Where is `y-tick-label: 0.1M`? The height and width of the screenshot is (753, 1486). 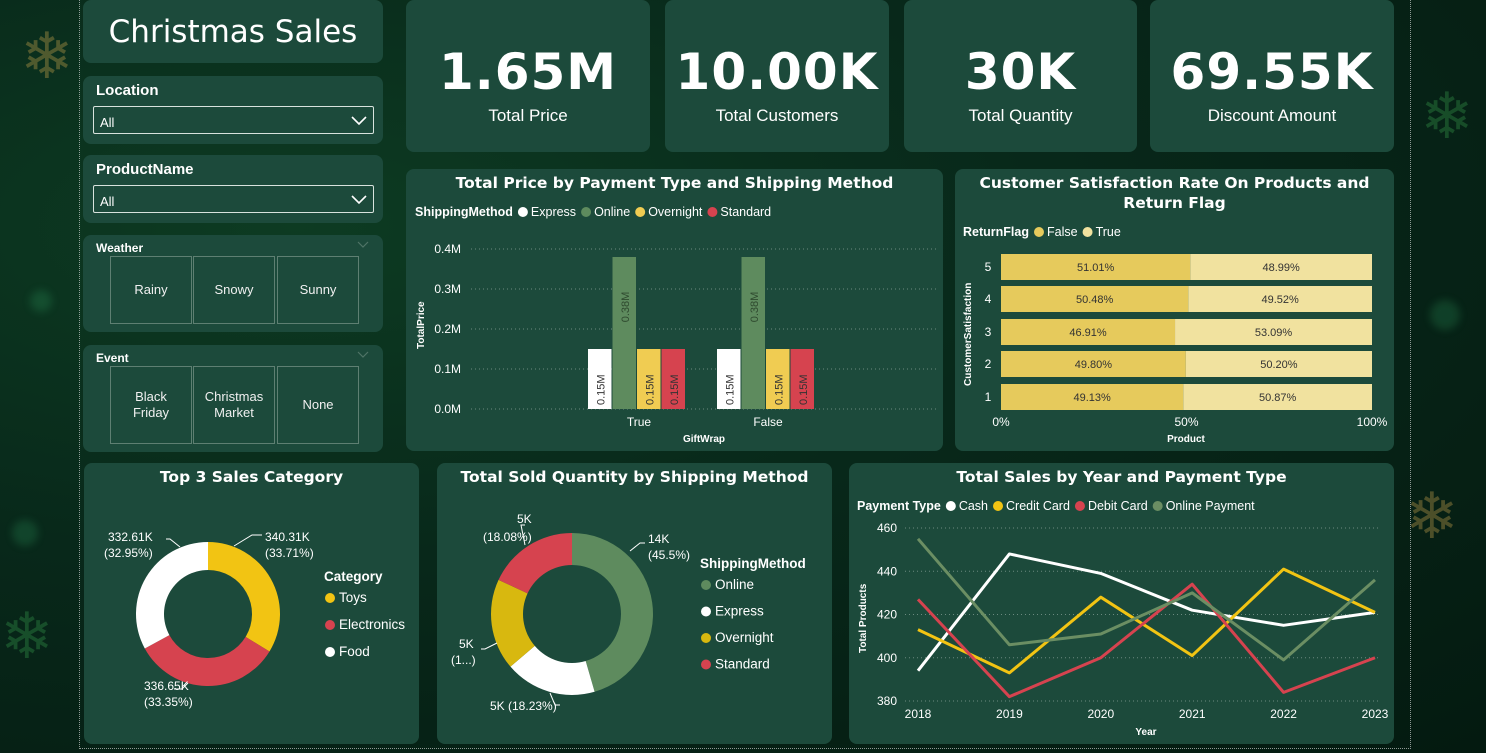
y-tick-label: 0.1M is located at coordinates (447, 369).